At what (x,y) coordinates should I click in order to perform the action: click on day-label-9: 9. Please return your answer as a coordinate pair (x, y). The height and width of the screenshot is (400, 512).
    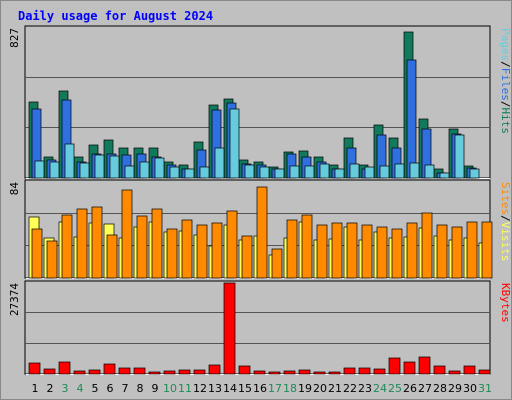
    Looking at the image, I should click on (155, 388).